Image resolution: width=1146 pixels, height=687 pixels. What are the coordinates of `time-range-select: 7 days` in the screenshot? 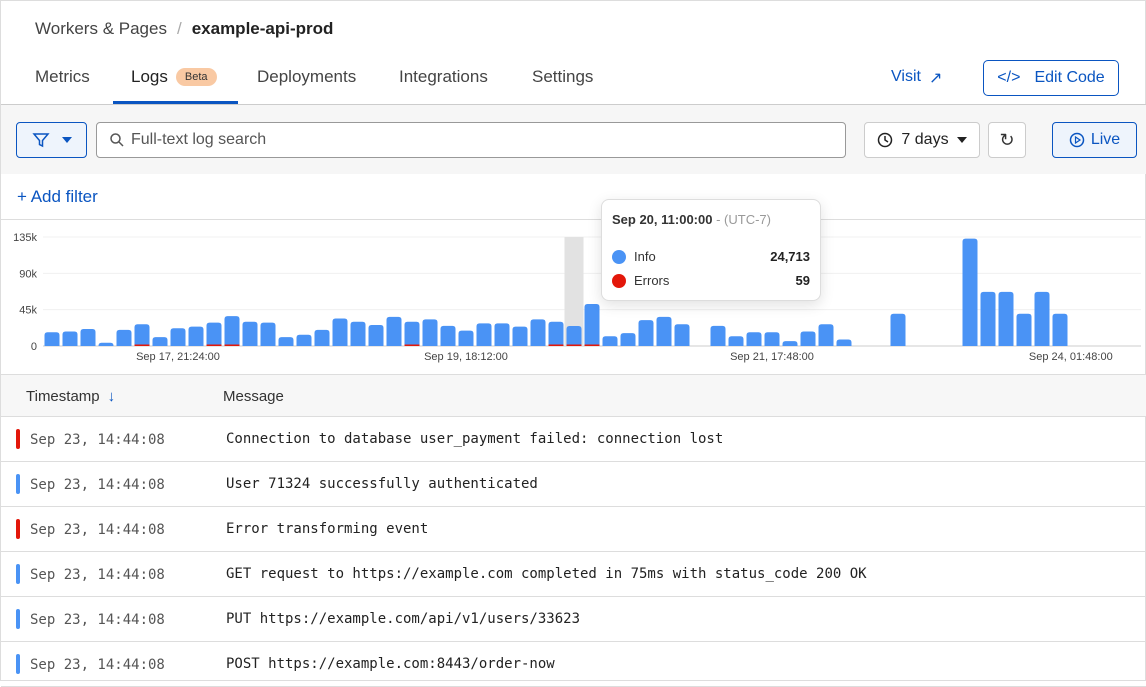 It's located at (922, 140).